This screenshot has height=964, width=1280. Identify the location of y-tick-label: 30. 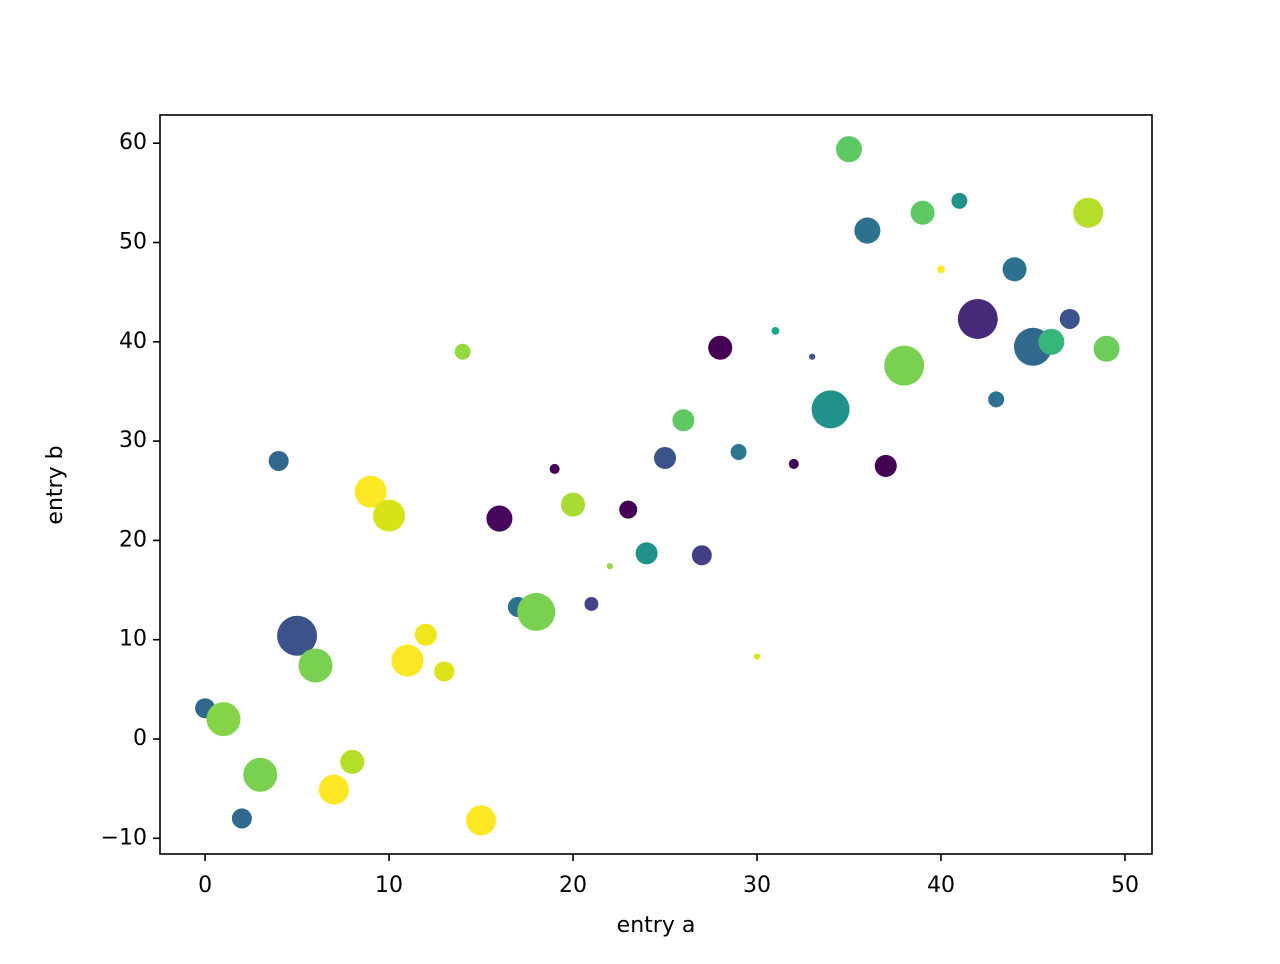
(133, 440).